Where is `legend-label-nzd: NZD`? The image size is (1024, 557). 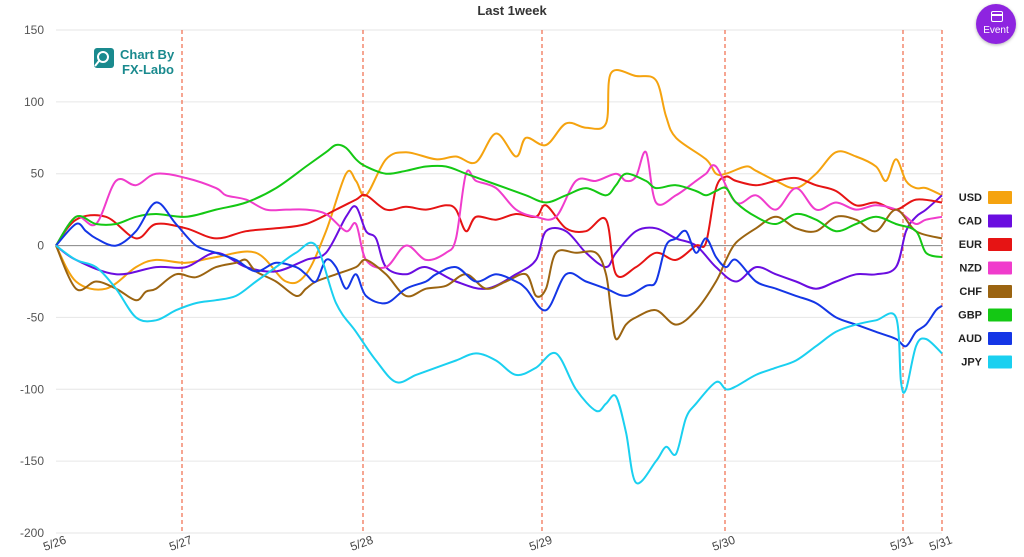
legend-label-nzd: NZD is located at coordinates (970, 269).